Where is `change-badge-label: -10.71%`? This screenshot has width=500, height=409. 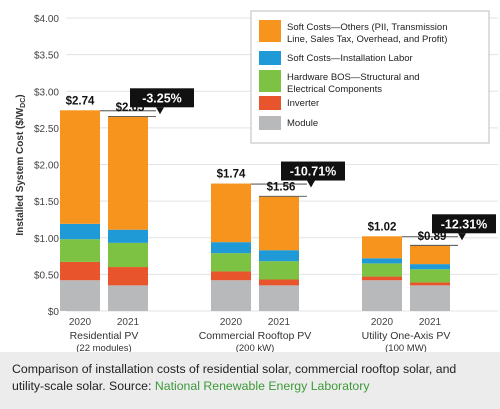
change-badge-label: -10.71% is located at coordinates (313, 172).